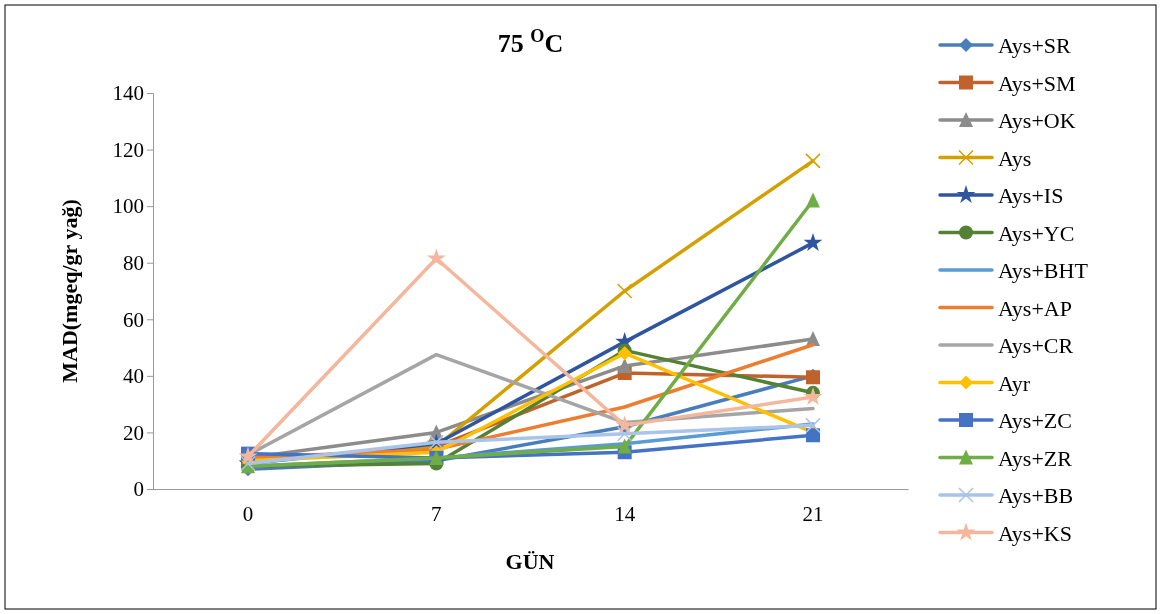 Image resolution: width=1161 pixels, height=614 pixels. I want to click on y-tick-label: 120, so click(128, 149).